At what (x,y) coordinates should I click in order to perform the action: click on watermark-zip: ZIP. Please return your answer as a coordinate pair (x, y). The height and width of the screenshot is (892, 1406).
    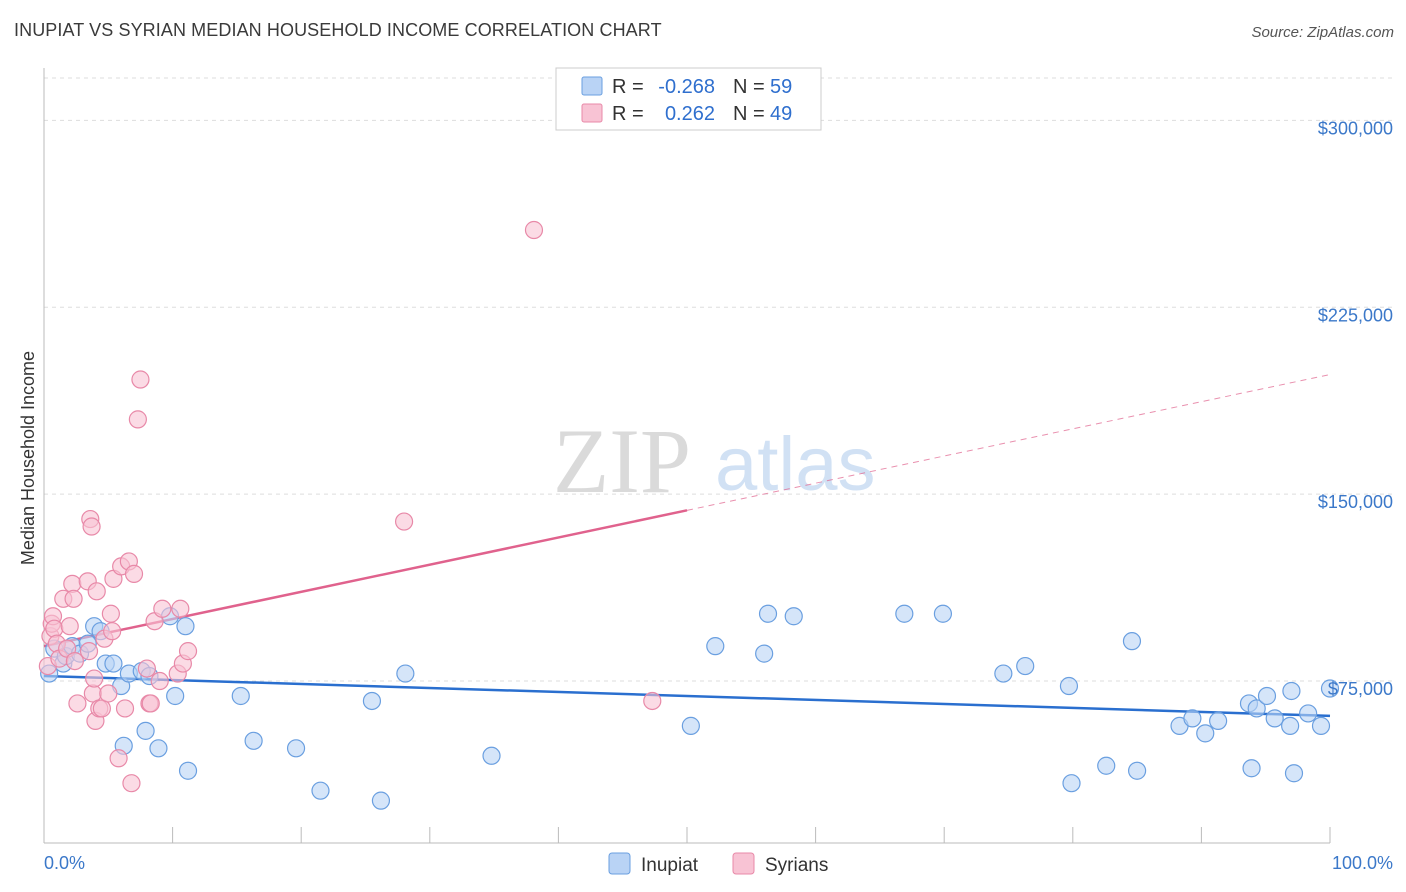
    Looking at the image, I should click on (622, 461).